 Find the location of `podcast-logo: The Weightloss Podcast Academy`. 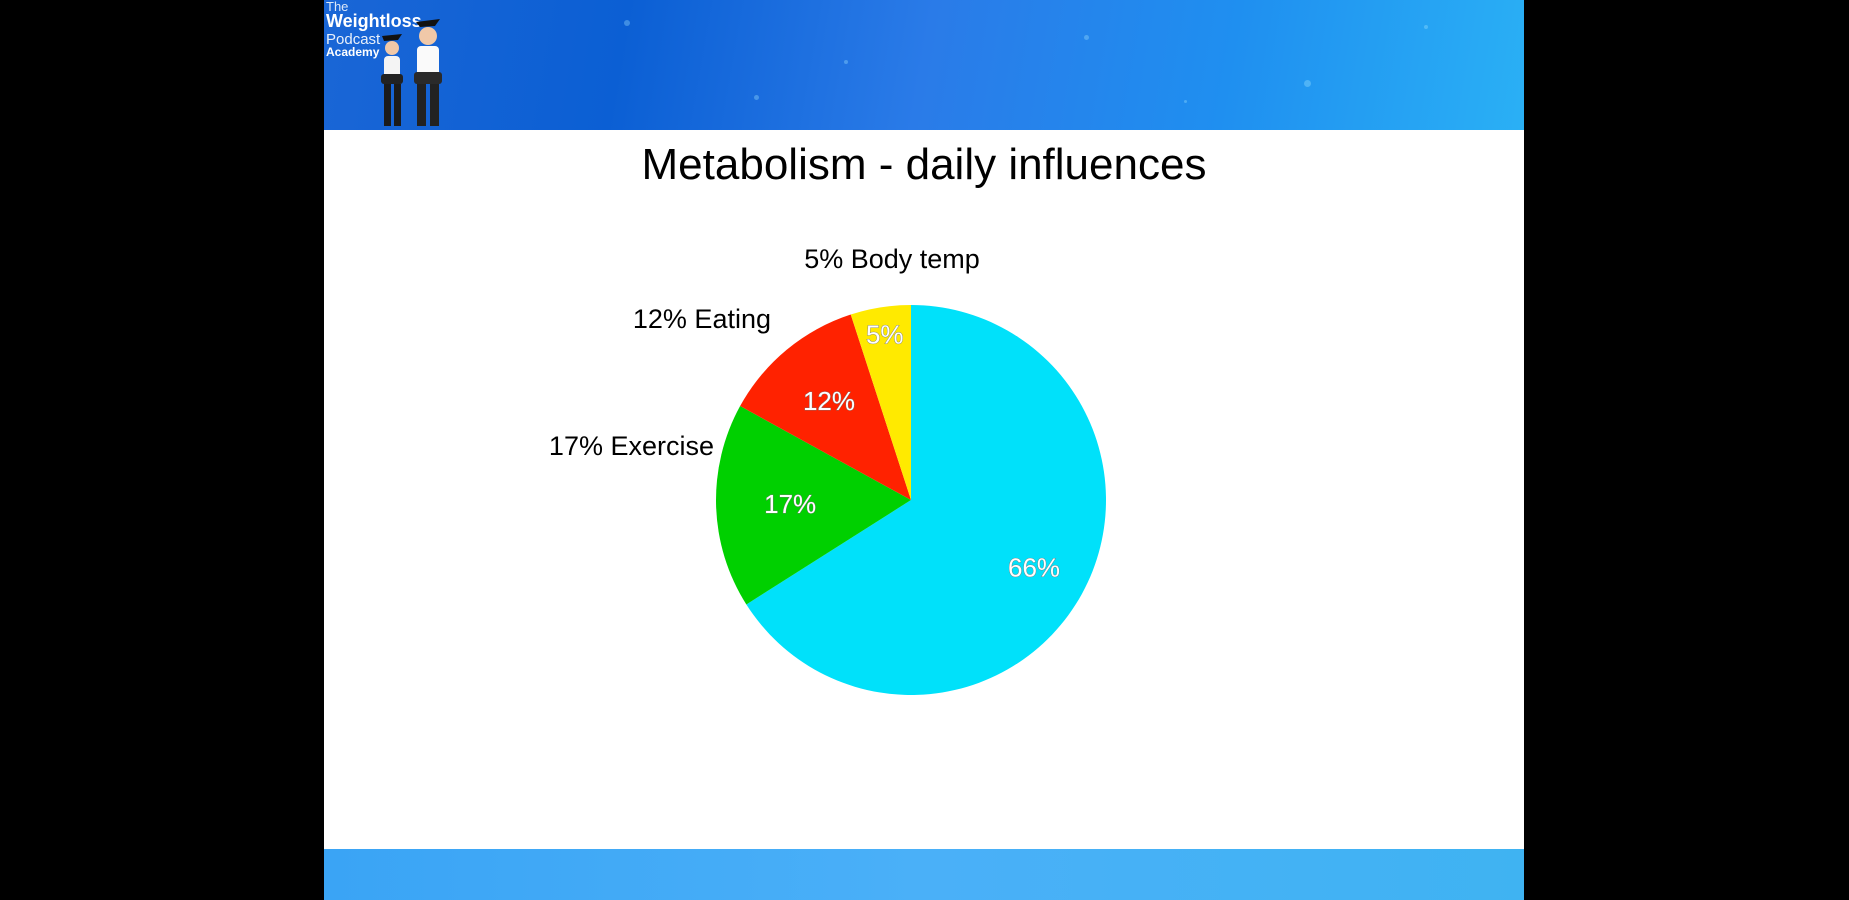

podcast-logo: The Weightloss Podcast Academy is located at coordinates (394, 65).